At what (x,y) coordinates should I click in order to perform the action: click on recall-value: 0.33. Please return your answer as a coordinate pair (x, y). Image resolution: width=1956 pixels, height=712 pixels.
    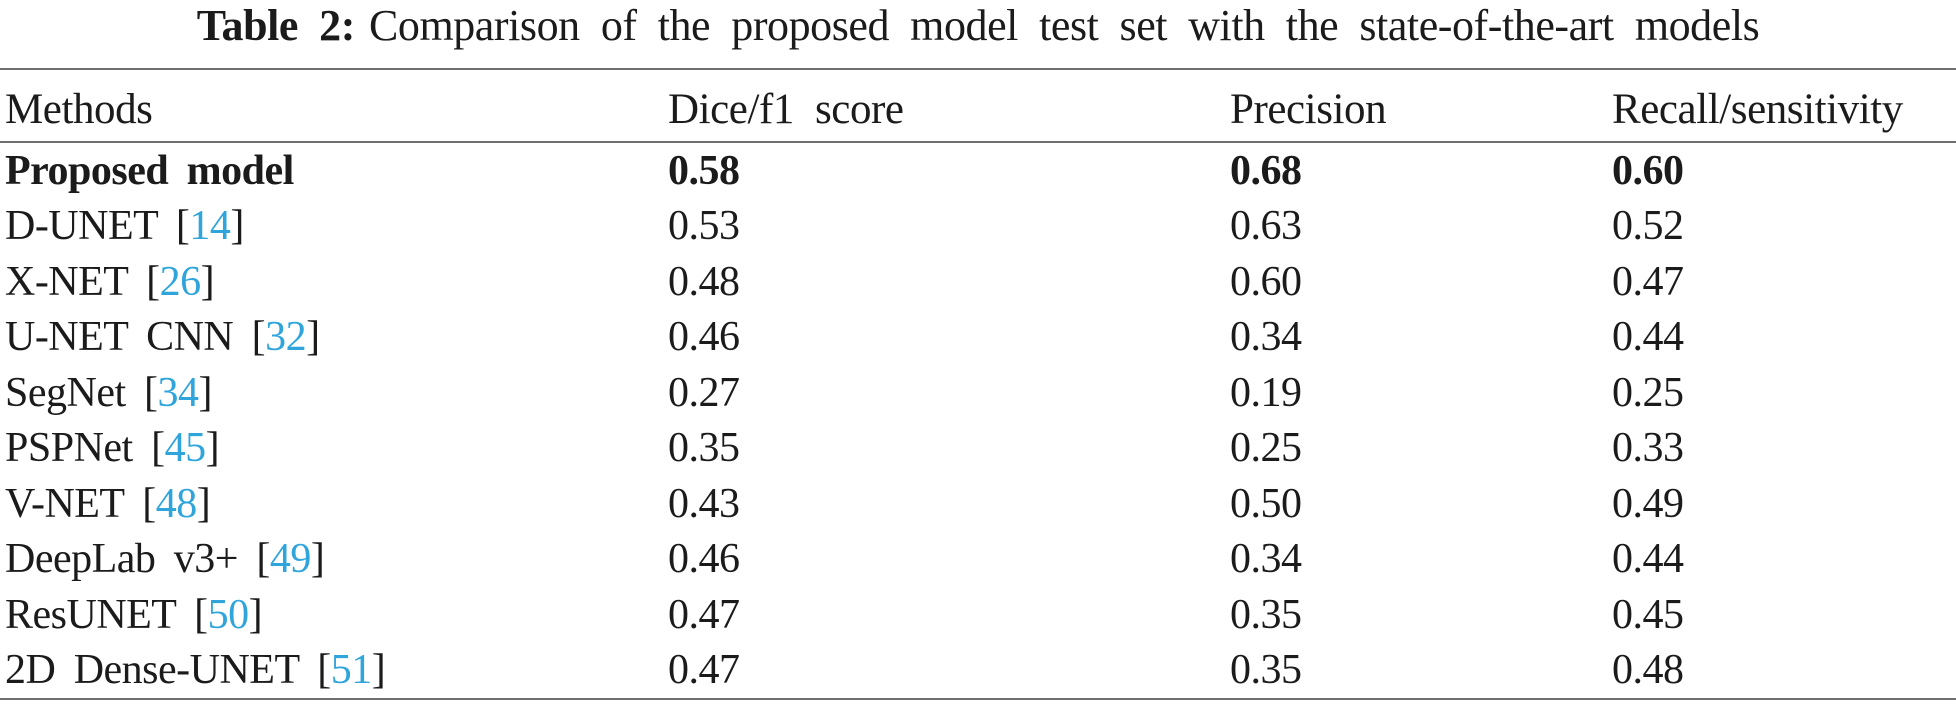
    Looking at the image, I should click on (1648, 448).